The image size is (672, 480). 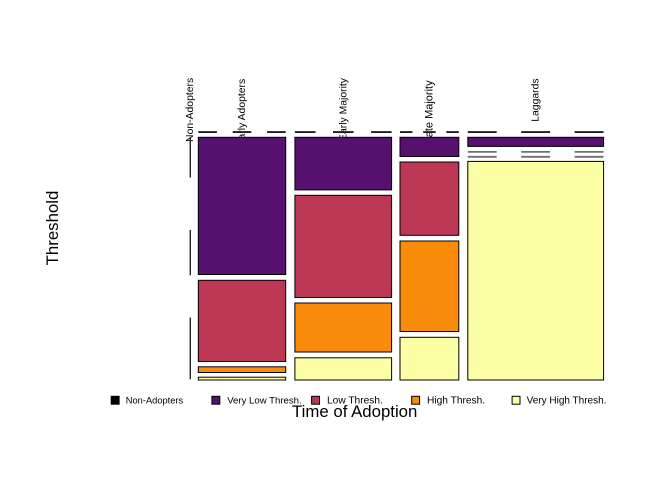 I want to click on svg-text: Very Low Thresh., so click(x=264, y=401).